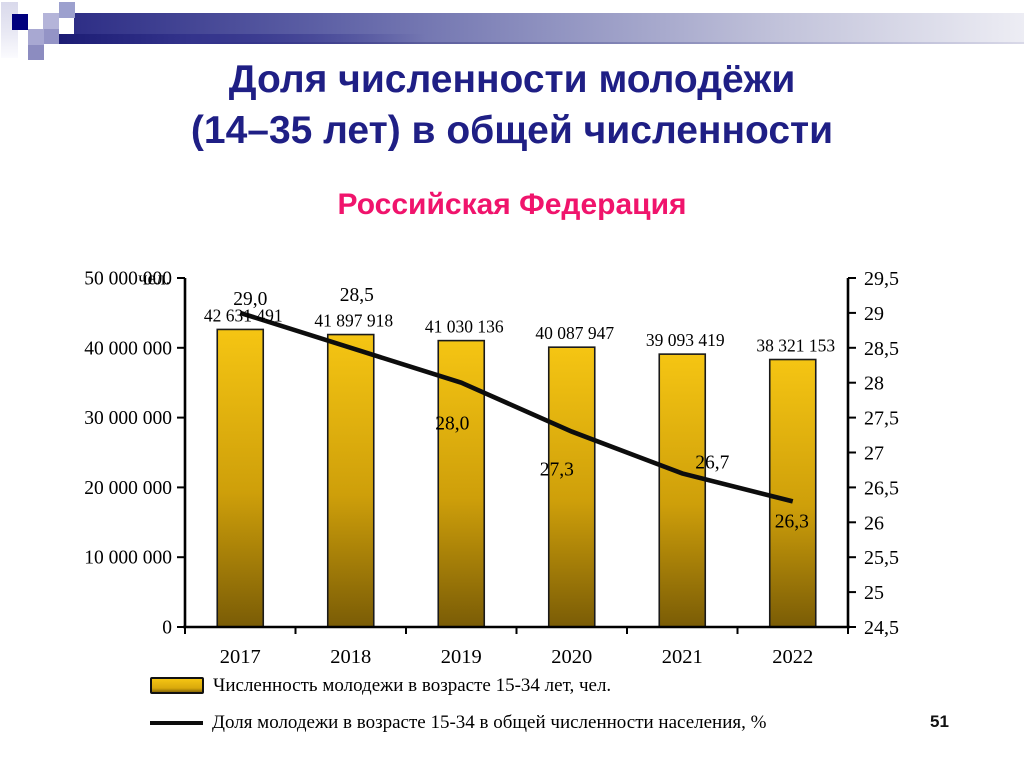  Describe the element at coordinates (512, 79) in the screenshot. I see `slide-title-line1: Доля численности молодёжи` at that location.